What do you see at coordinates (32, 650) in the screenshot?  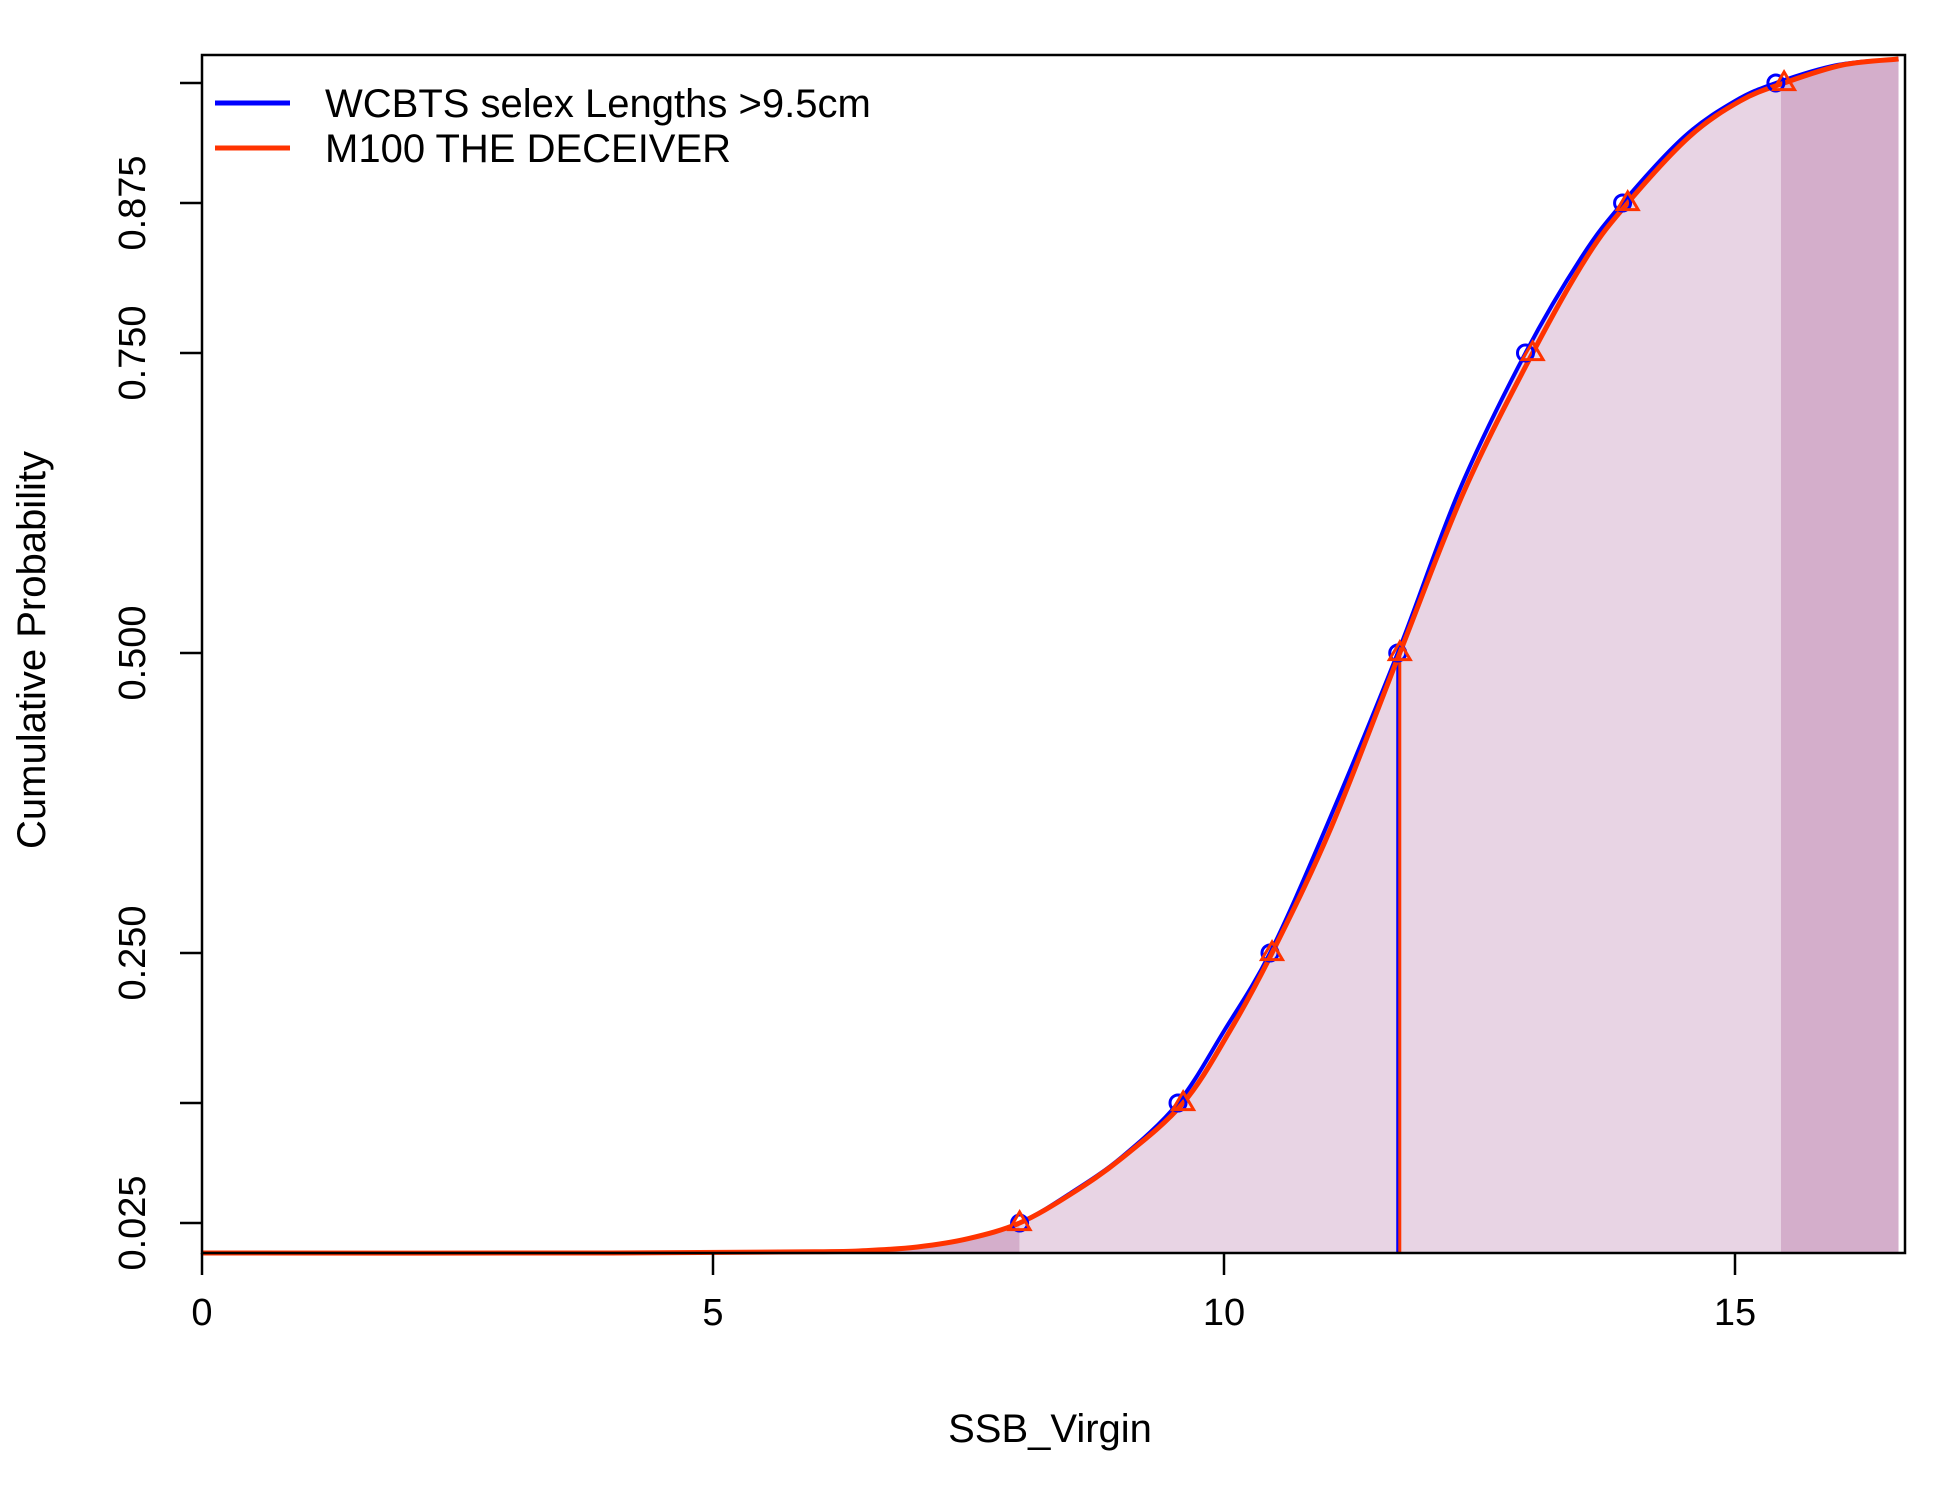 I see `y-axis-title: Cumulative Probability` at bounding box center [32, 650].